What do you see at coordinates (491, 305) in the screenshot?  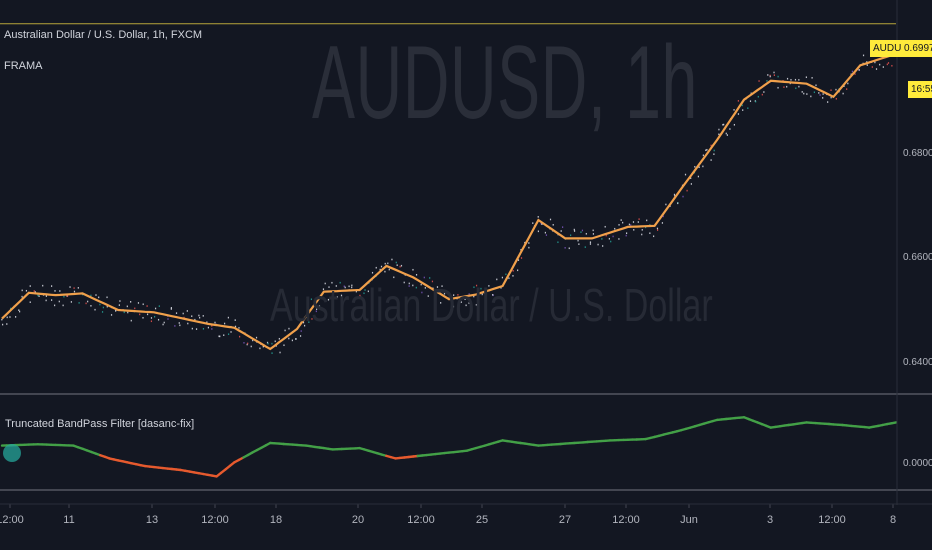 I see `name-watermark: Australian Dollar / U.S. Dollar` at bounding box center [491, 305].